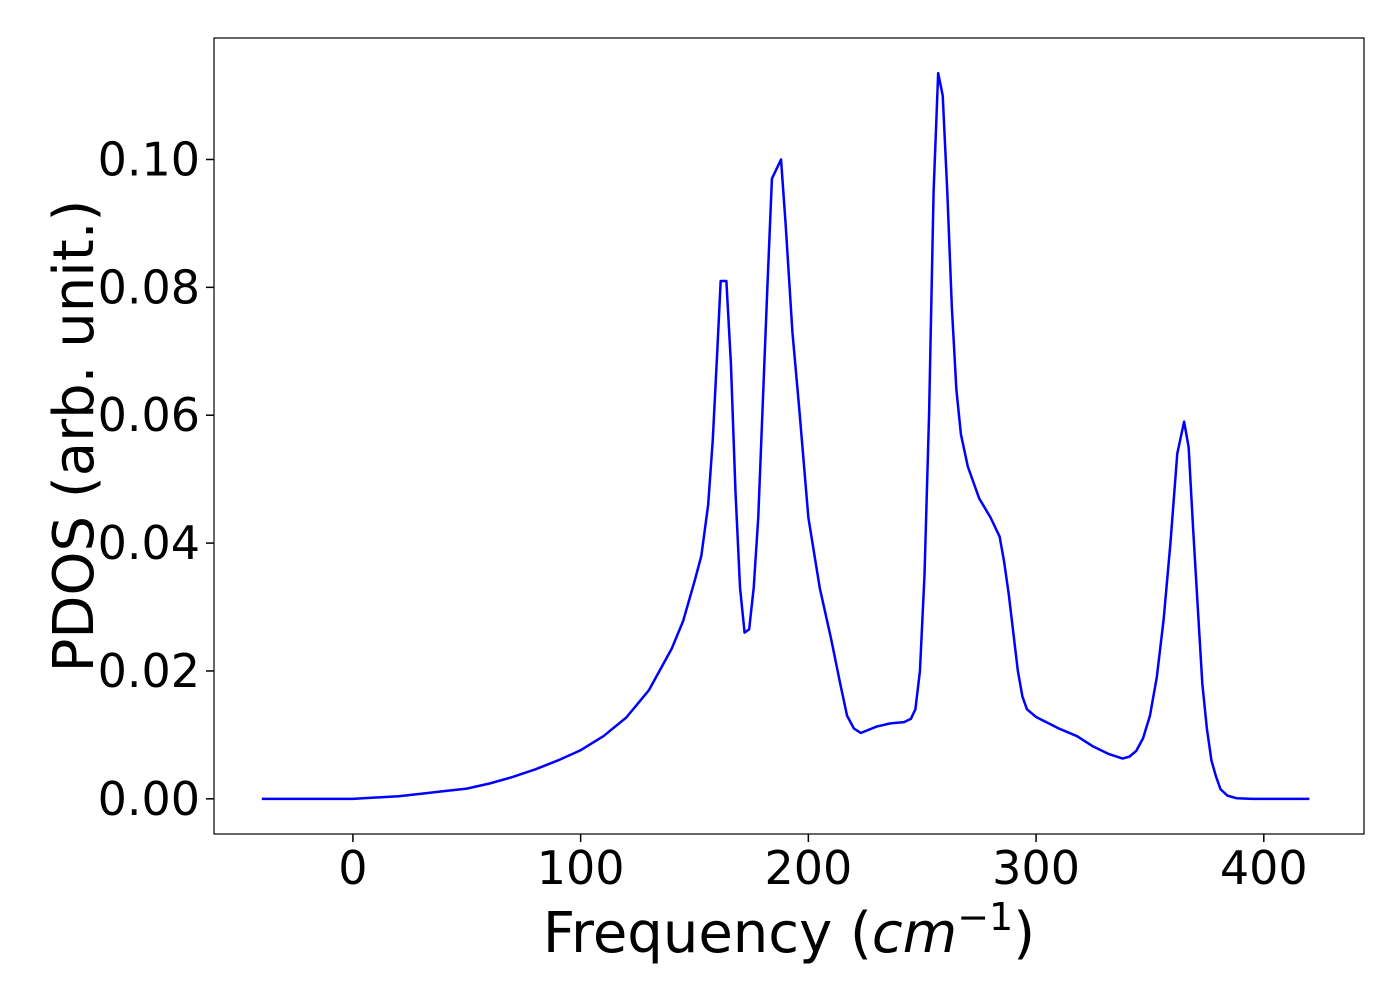 This screenshot has height=1000, width=1400. I want to click on x-tick-label: 400, so click(1264, 868).